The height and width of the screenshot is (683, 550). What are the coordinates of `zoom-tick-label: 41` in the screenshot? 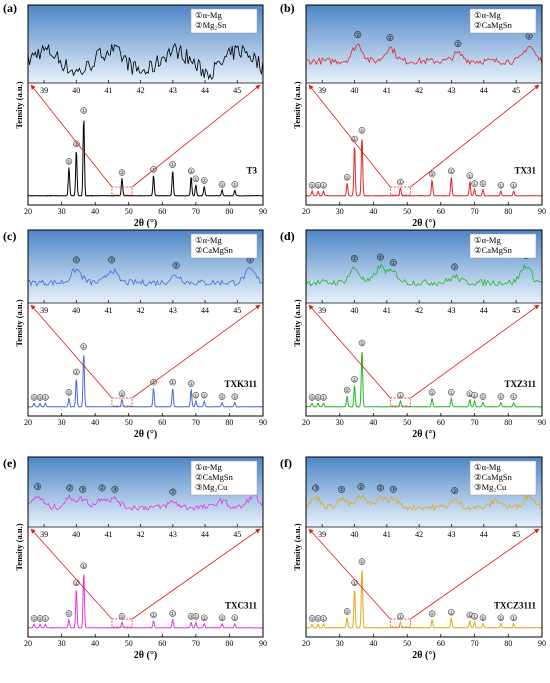 It's located at (108, 534).